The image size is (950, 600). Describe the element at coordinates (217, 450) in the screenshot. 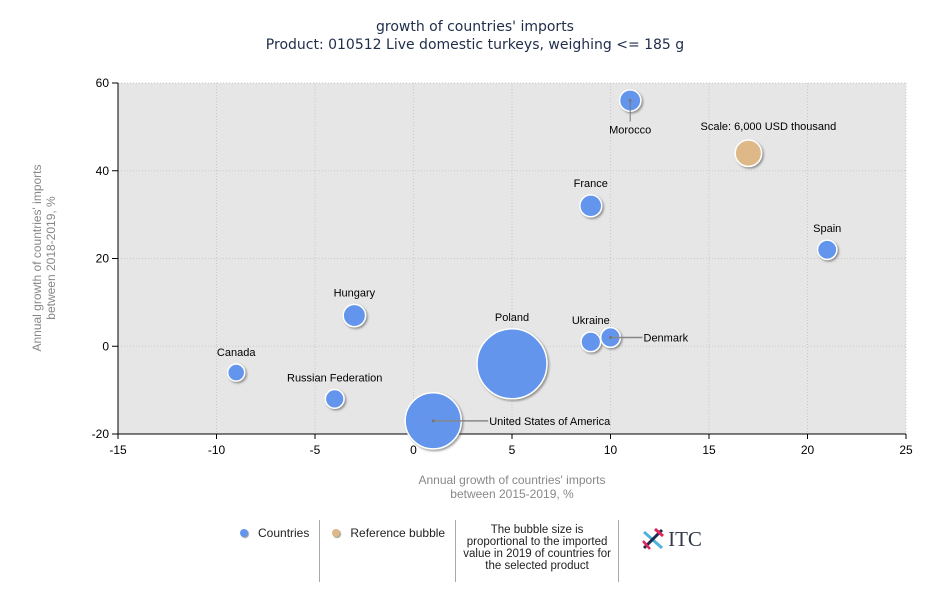

I see `x-tick-label: -10` at that location.